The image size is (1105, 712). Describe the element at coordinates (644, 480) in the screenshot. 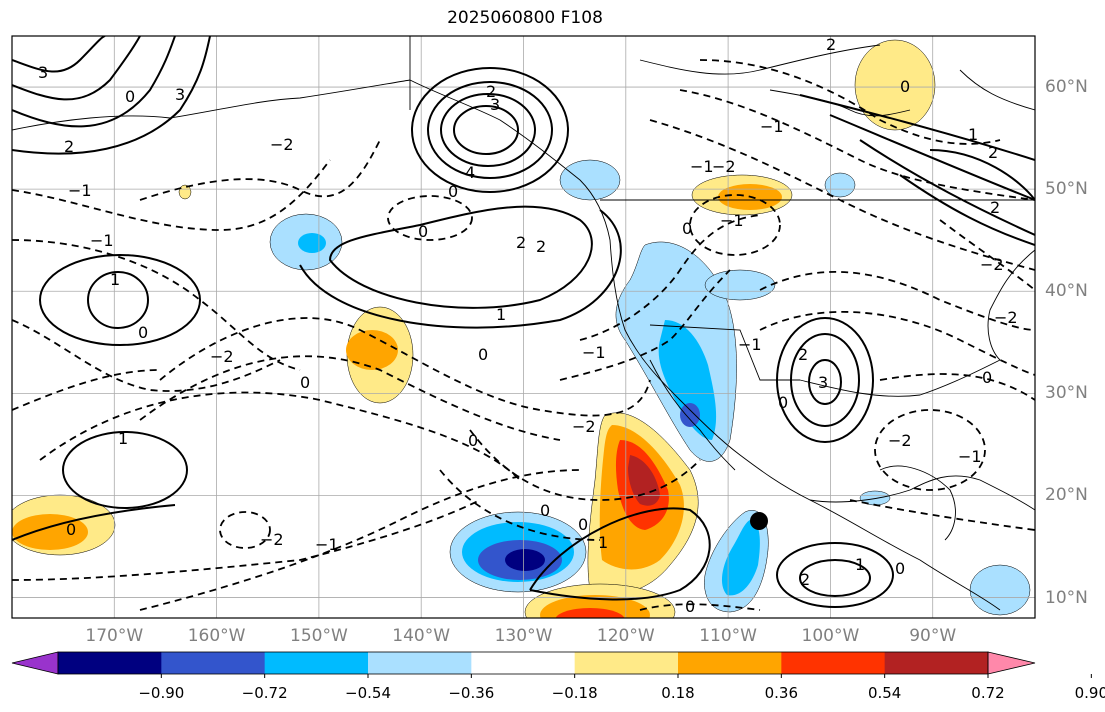

I see `shade-darkred-tongue` at that location.